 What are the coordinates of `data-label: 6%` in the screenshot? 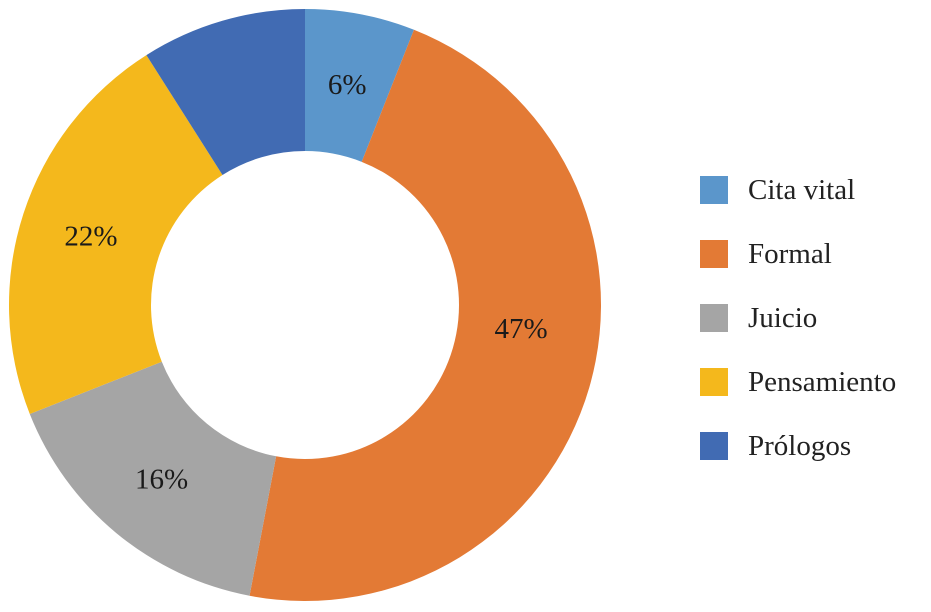 It's located at (347, 85).